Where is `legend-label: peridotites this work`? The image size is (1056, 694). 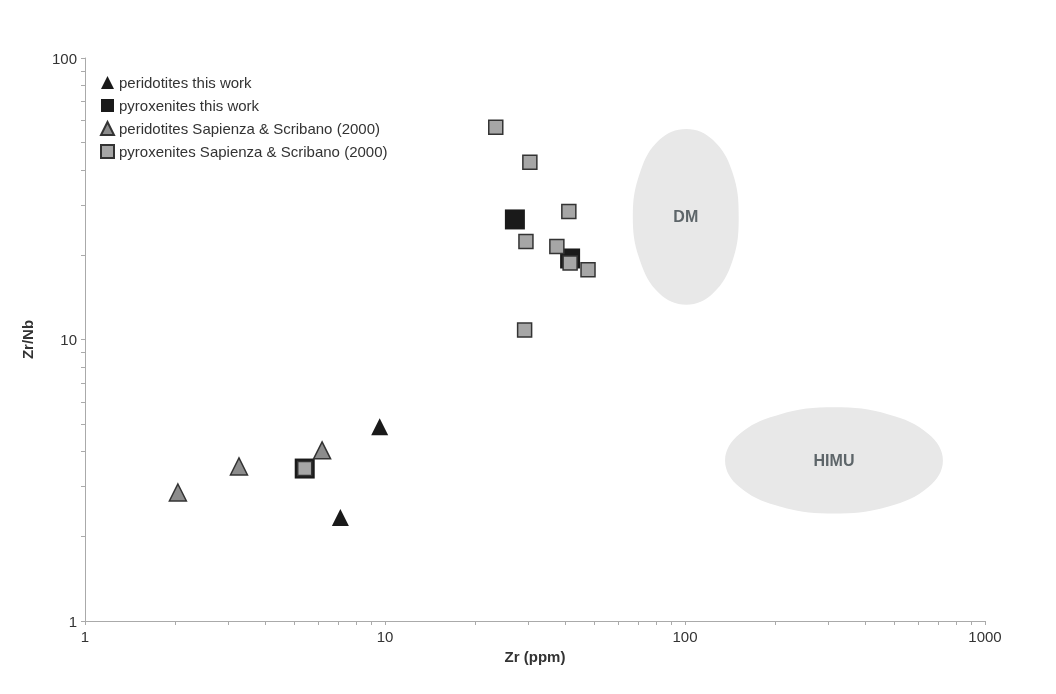 legend-label: peridotites this work is located at coordinates (186, 82).